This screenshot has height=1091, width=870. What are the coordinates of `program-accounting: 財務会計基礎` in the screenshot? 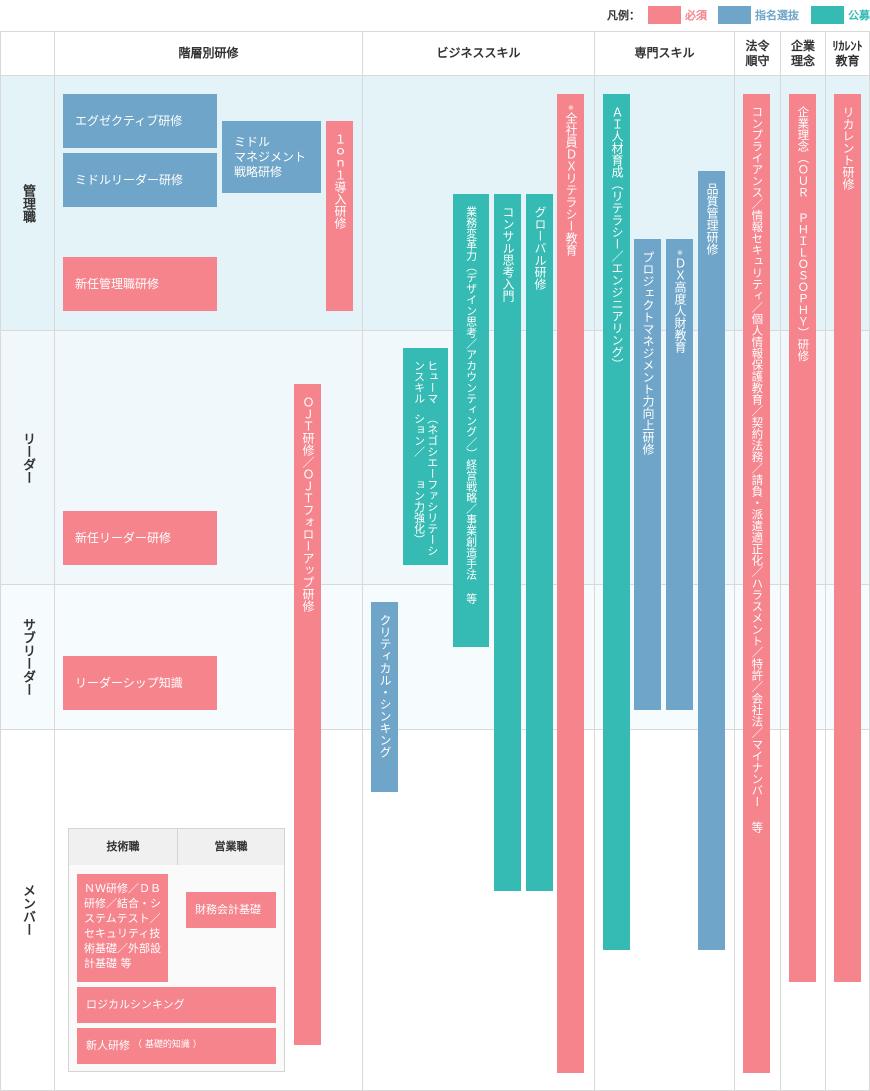 It's located at (231, 910).